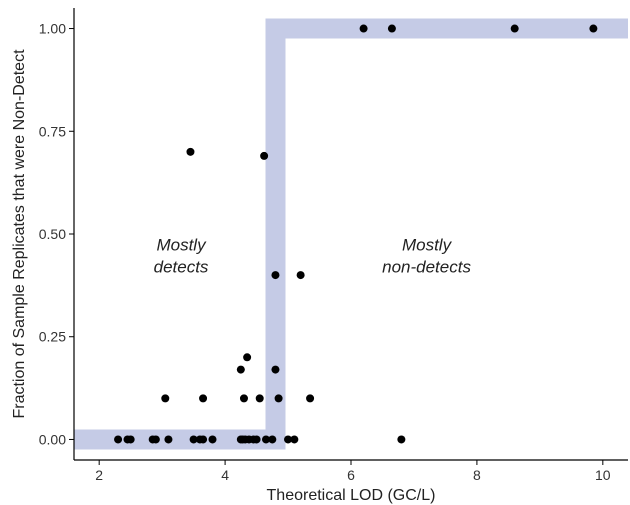 The height and width of the screenshot is (505, 630). Describe the element at coordinates (477, 475) in the screenshot. I see `x-tick-label: 8` at that location.